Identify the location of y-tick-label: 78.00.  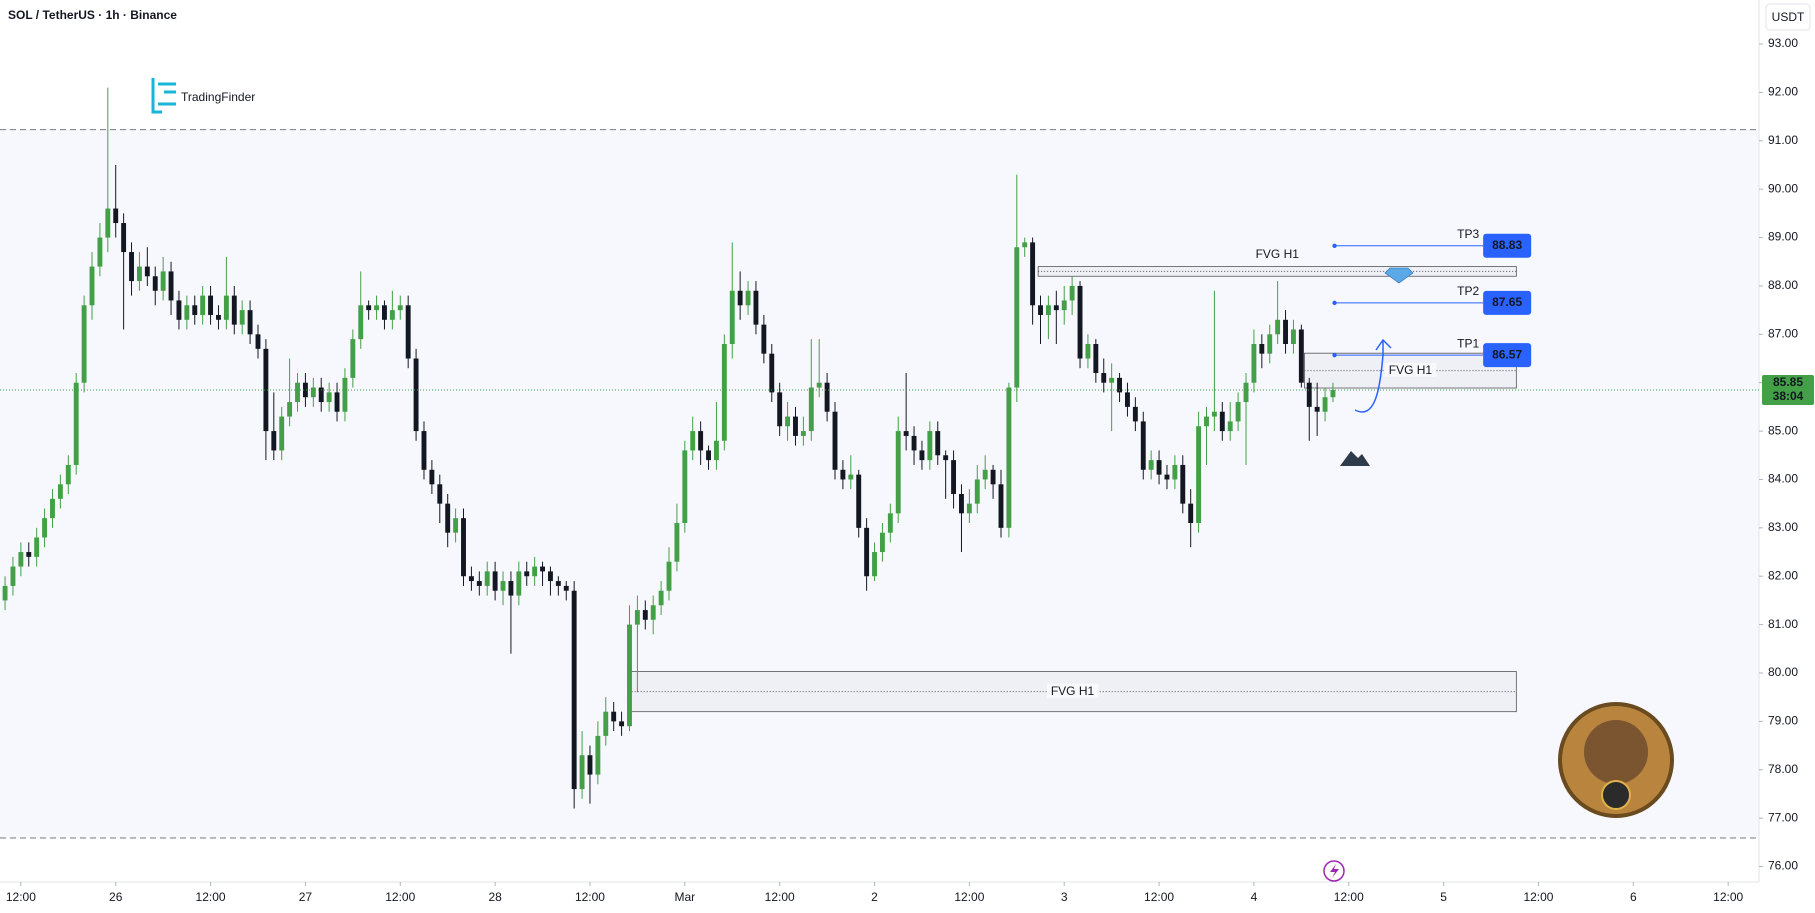
(1783, 769).